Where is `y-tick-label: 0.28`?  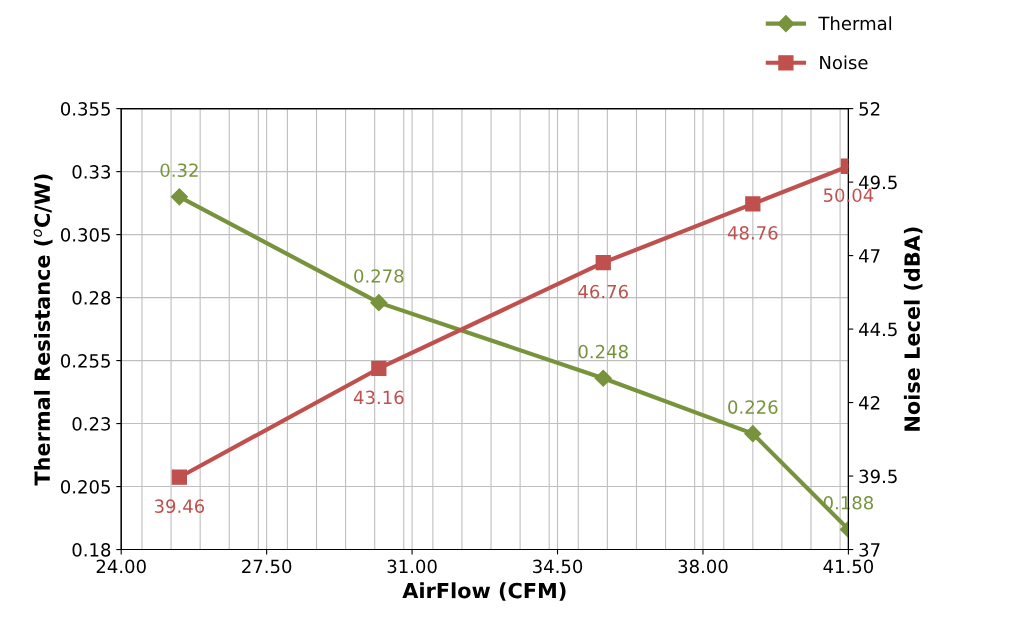 y-tick-label: 0.28 is located at coordinates (91, 298).